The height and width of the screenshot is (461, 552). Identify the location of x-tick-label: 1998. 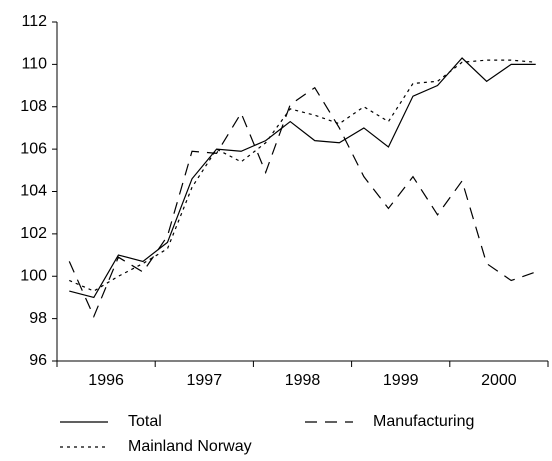
(303, 380).